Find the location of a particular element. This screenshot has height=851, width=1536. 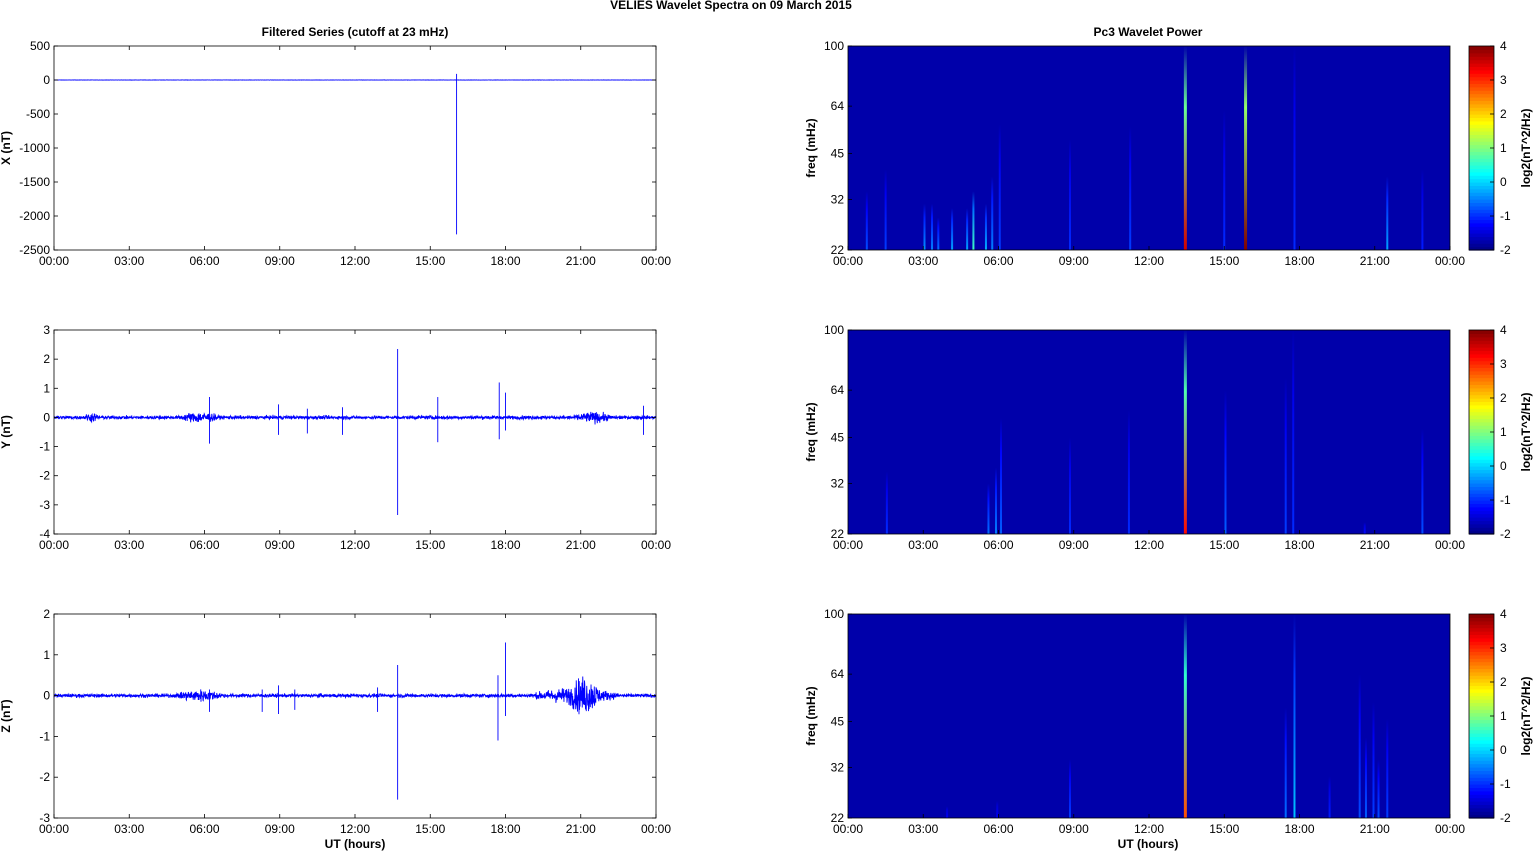

heatmap-background is located at coordinates (1149, 432).